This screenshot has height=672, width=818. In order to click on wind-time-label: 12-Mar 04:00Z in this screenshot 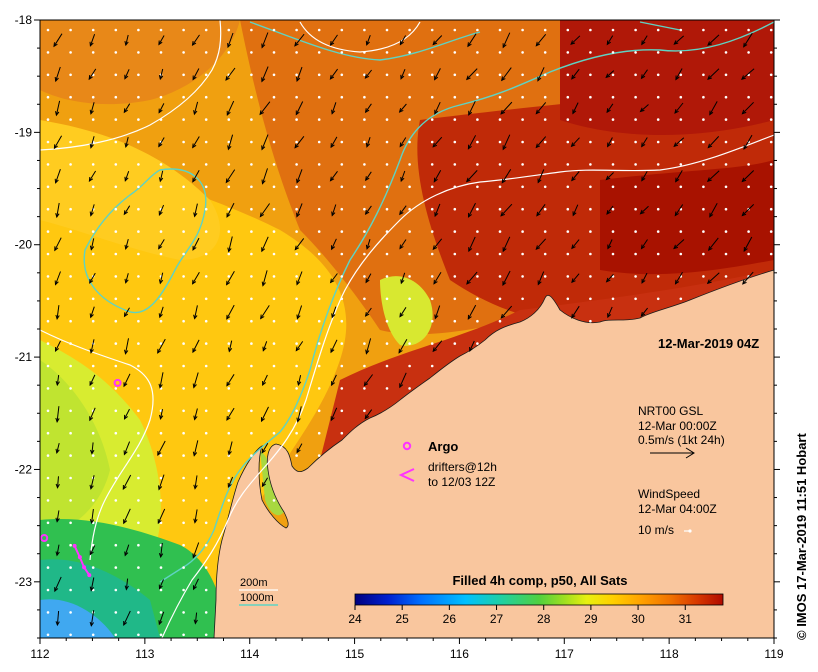, I will do `click(677, 509)`.